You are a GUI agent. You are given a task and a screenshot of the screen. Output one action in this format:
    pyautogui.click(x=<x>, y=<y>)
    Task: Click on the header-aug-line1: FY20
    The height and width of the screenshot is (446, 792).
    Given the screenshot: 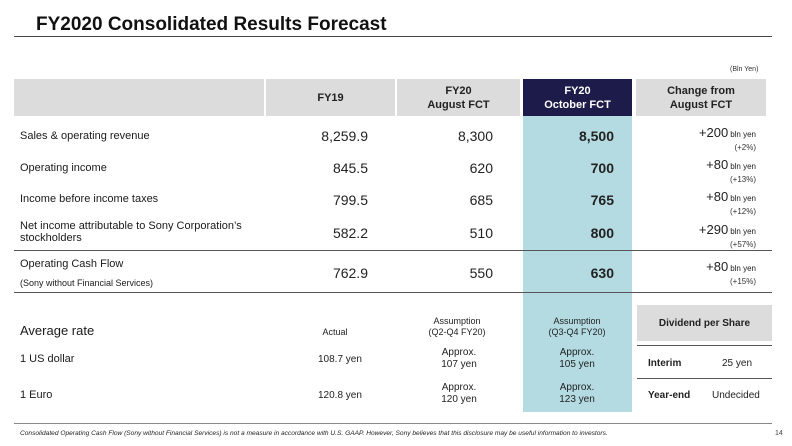 What is the action you would take?
    pyautogui.click(x=458, y=90)
    